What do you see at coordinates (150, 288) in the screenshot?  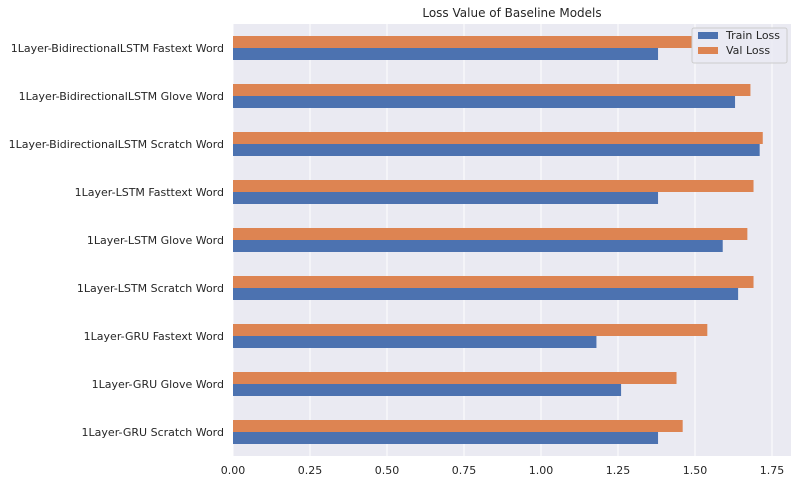 I see `y-tick-label: 1Layer-LSTM Scratch Word` at bounding box center [150, 288].